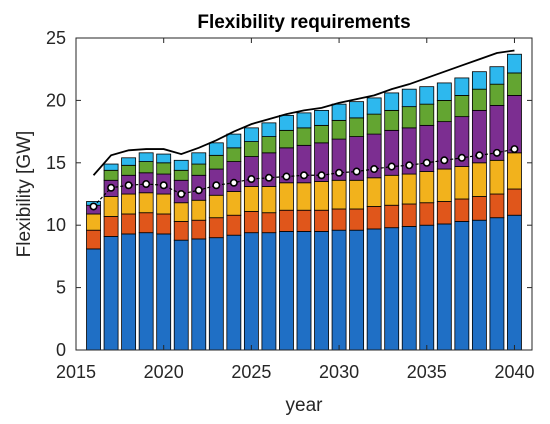 The height and width of the screenshot is (424, 550). What do you see at coordinates (374, 218) in the screenshot?
I see `bar-segment-2-2032` at bounding box center [374, 218].